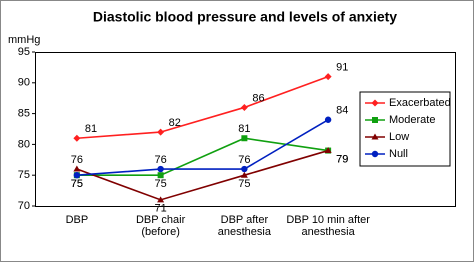  Describe the element at coordinates (24, 114) in the screenshot. I see `y-tick-label: 85` at that location.